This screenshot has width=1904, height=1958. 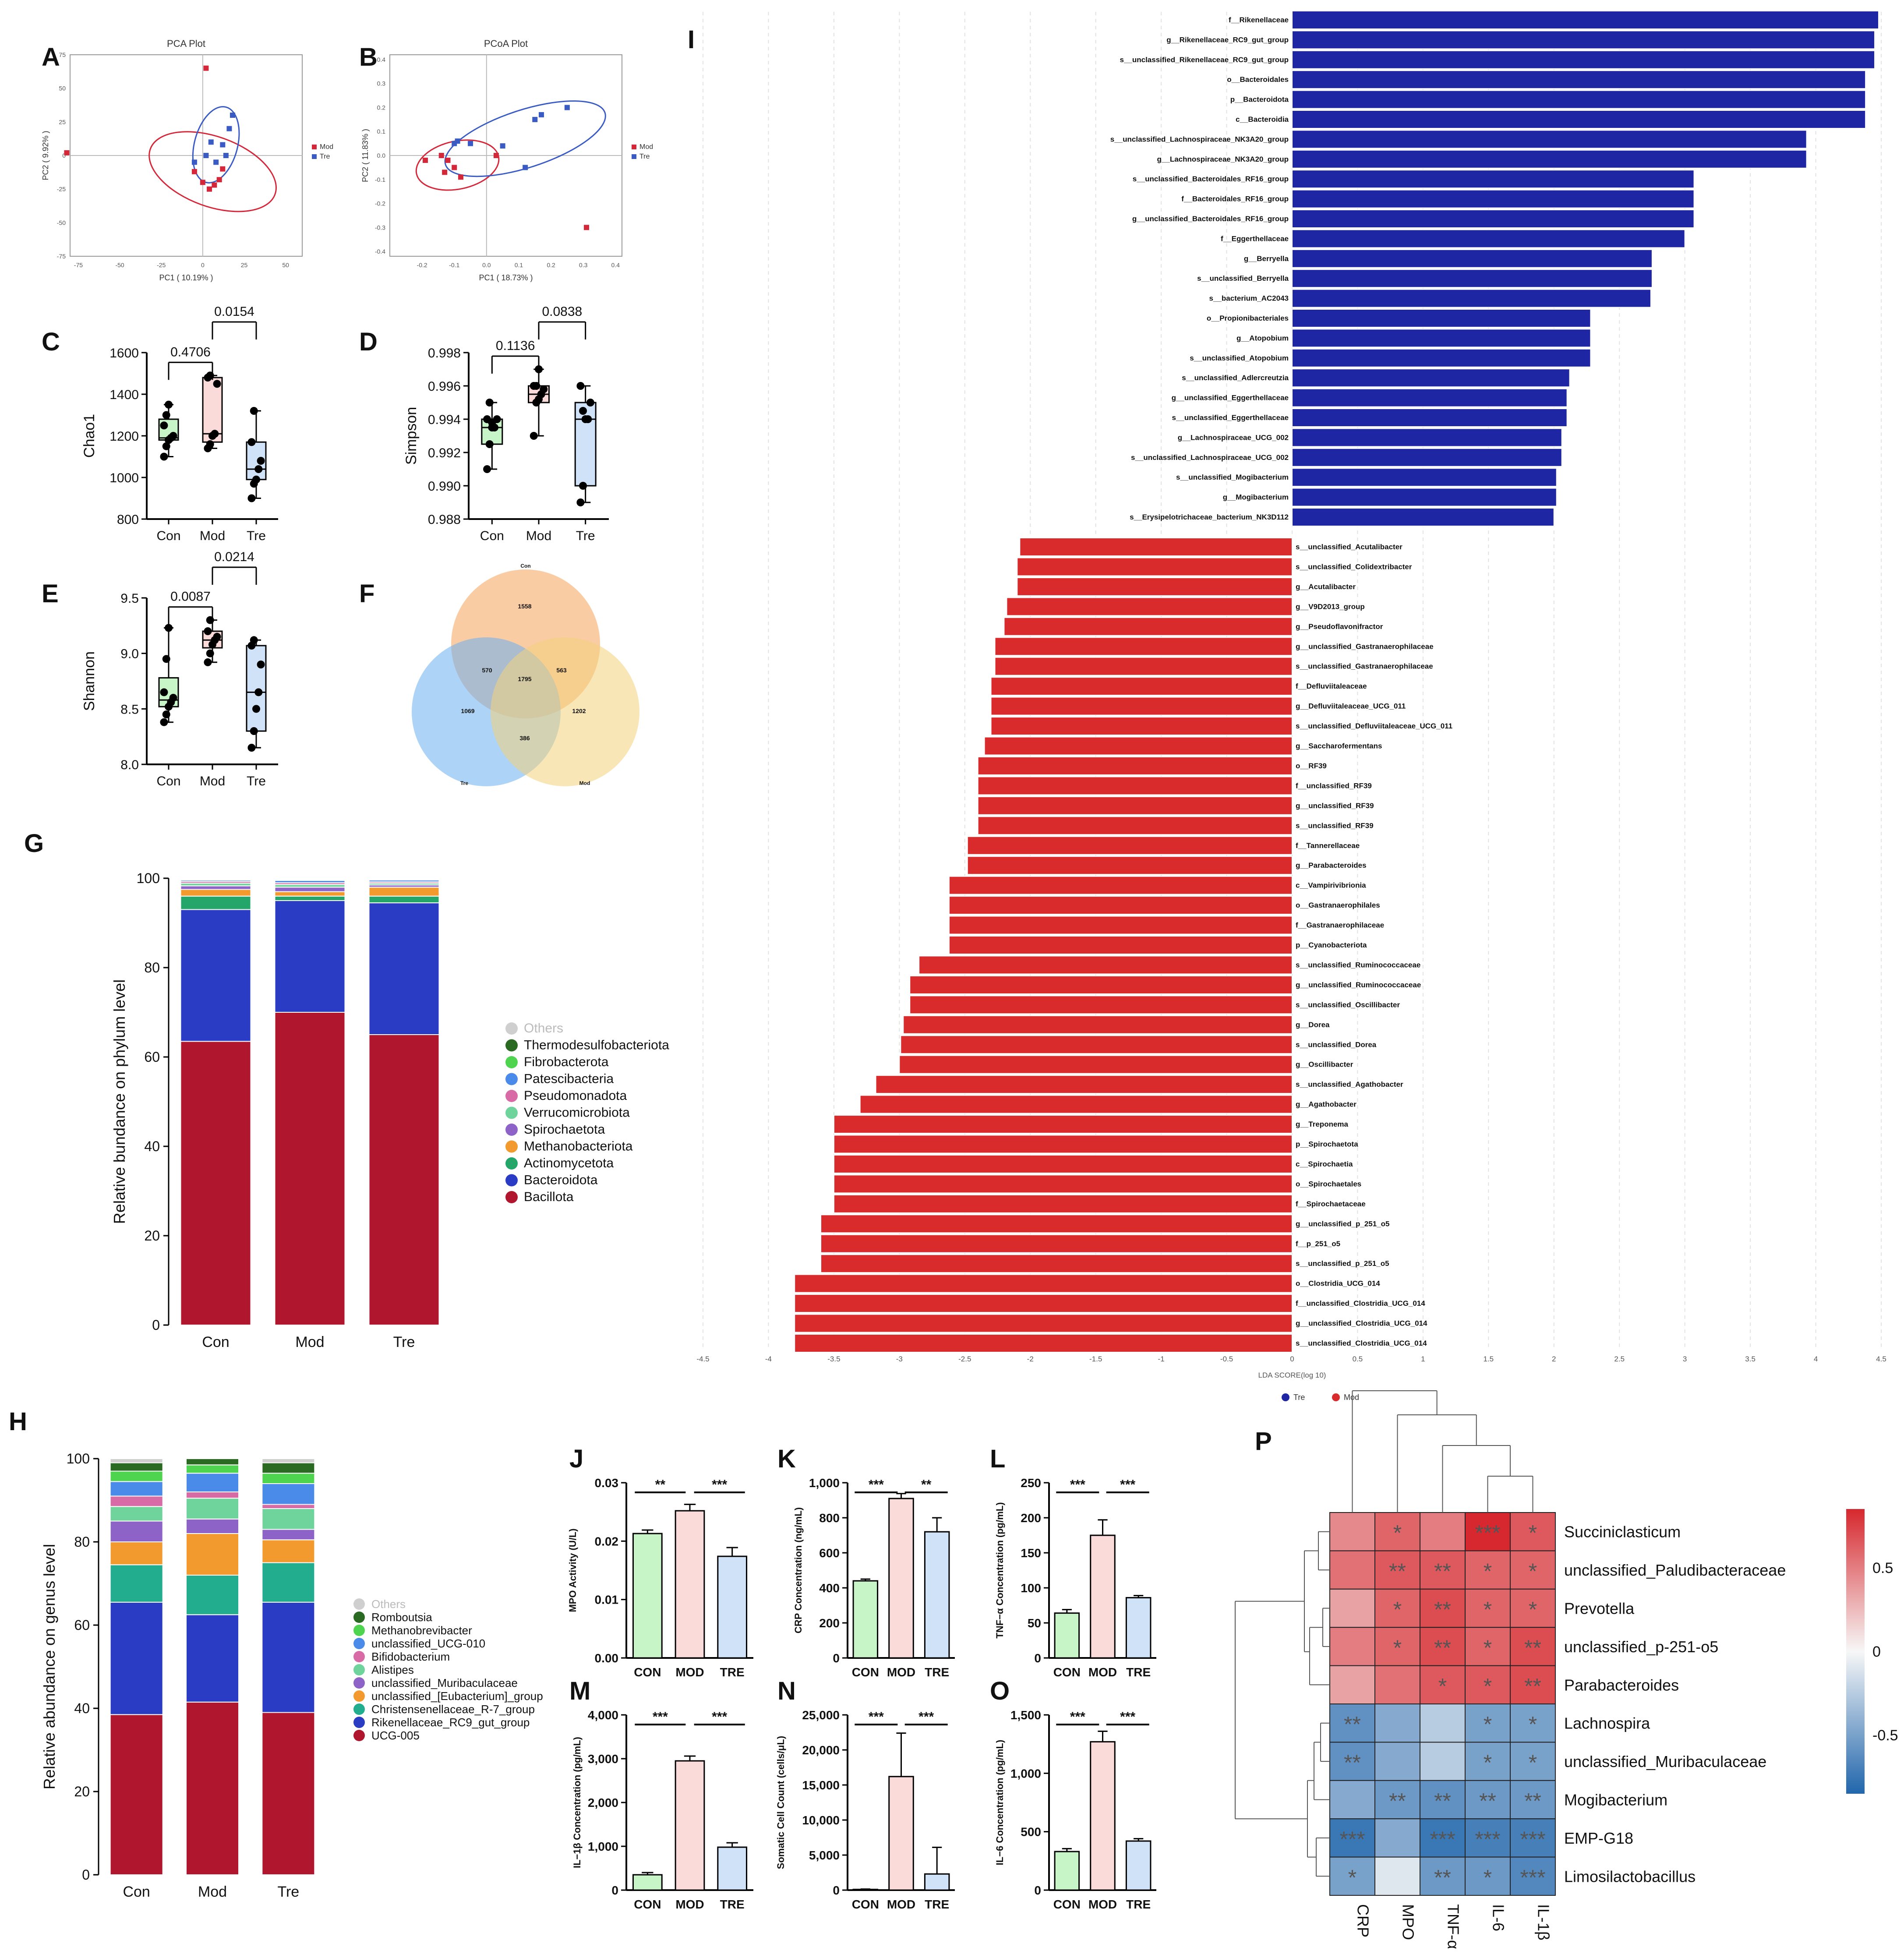 I want to click on lda-bar-label: g__unclassified_Bacteroidales_RF16_group, so click(x=1211, y=219).